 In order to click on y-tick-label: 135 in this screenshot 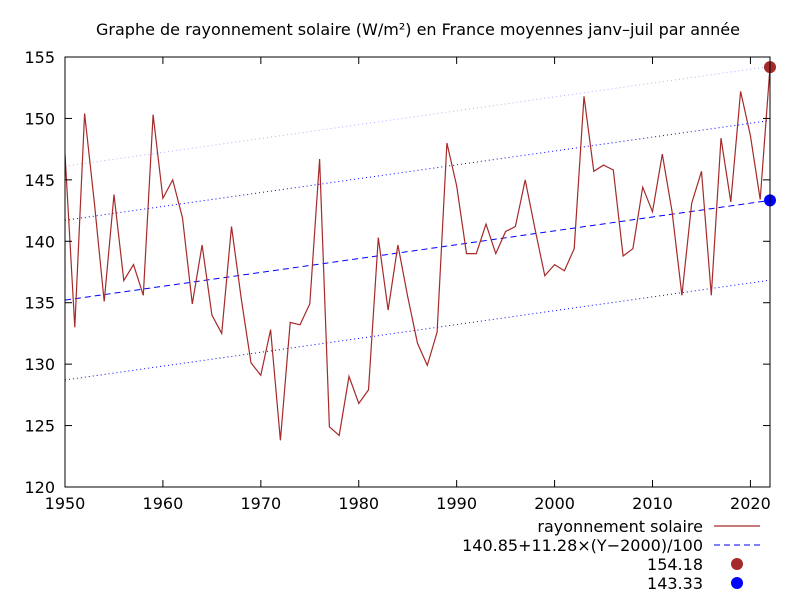, I will do `click(39, 303)`.